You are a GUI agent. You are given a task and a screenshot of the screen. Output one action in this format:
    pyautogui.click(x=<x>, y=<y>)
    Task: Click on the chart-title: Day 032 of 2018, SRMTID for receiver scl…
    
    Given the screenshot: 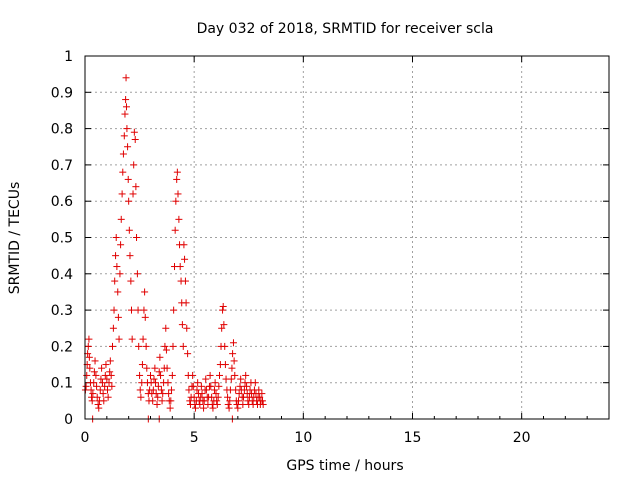 What is the action you would take?
    pyautogui.click(x=345, y=29)
    